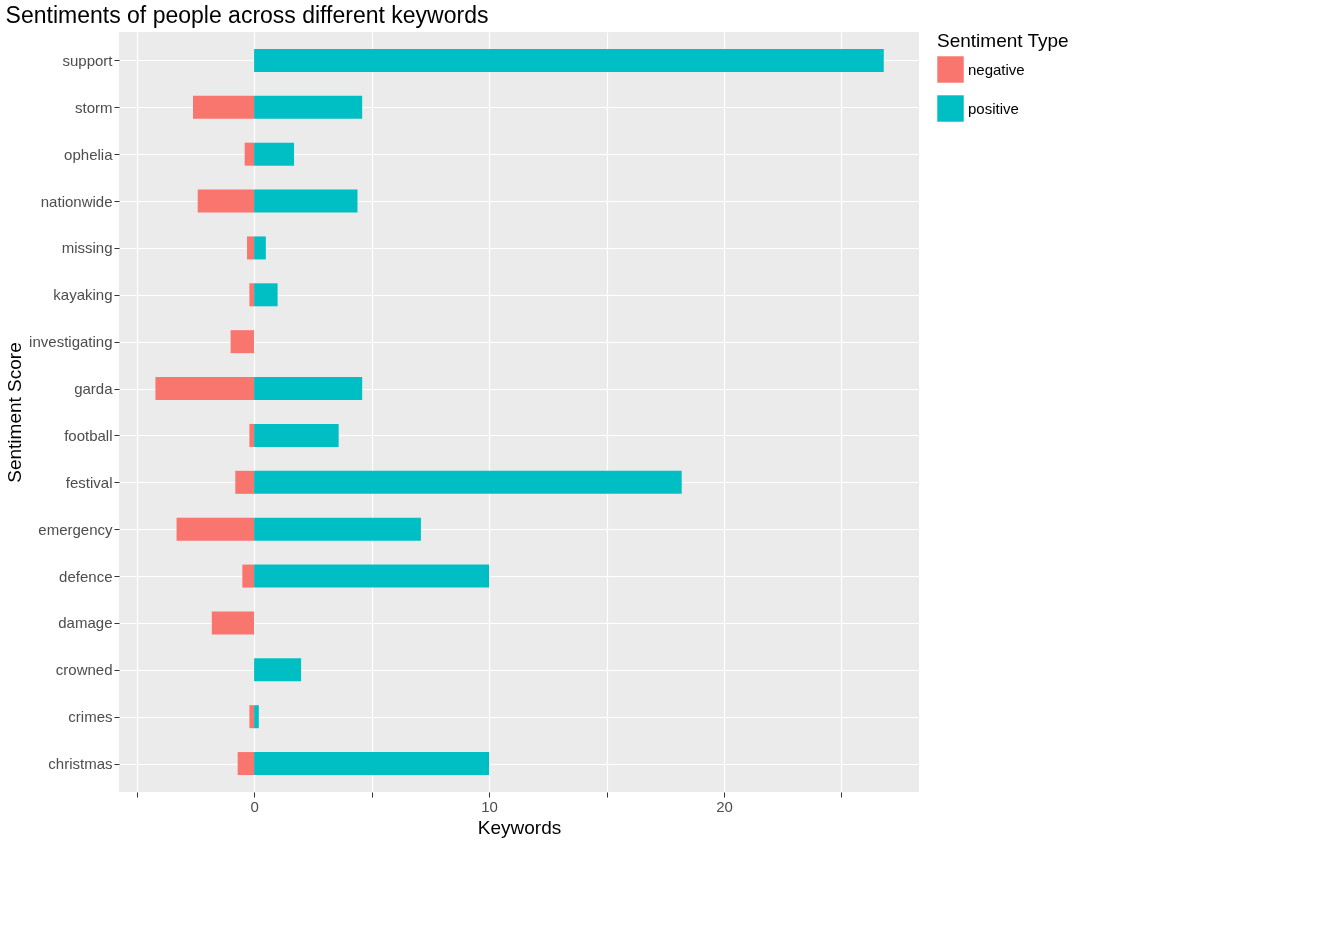 This screenshot has width=1324, height=944. What do you see at coordinates (996, 69) in the screenshot?
I see `legend-label: negative` at bounding box center [996, 69].